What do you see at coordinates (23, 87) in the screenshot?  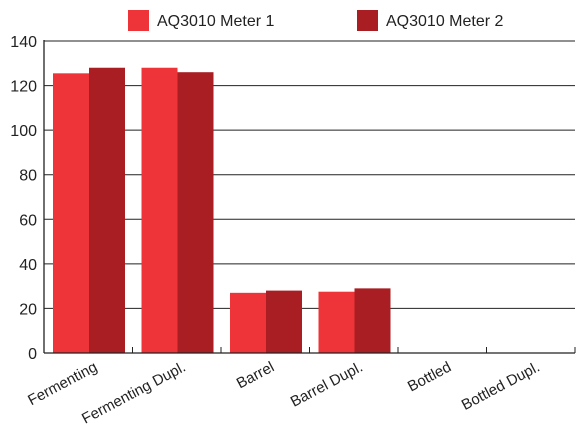 I see `y-tick-label: 120` at bounding box center [23, 87].